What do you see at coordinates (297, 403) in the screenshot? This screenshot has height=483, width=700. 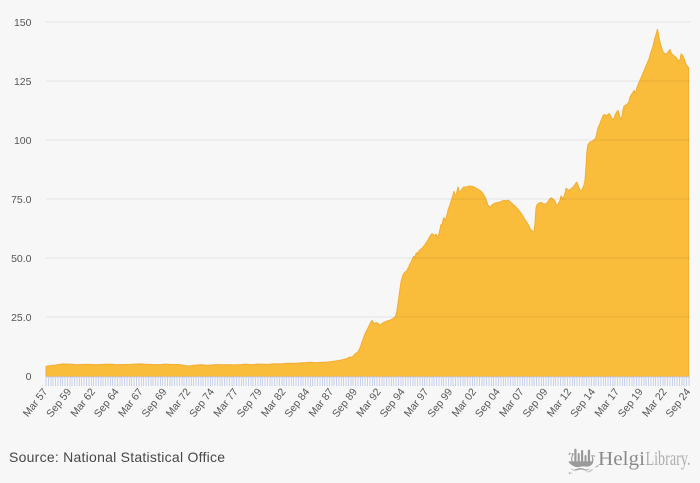 I see `svg-text: Sep 84` at bounding box center [297, 403].